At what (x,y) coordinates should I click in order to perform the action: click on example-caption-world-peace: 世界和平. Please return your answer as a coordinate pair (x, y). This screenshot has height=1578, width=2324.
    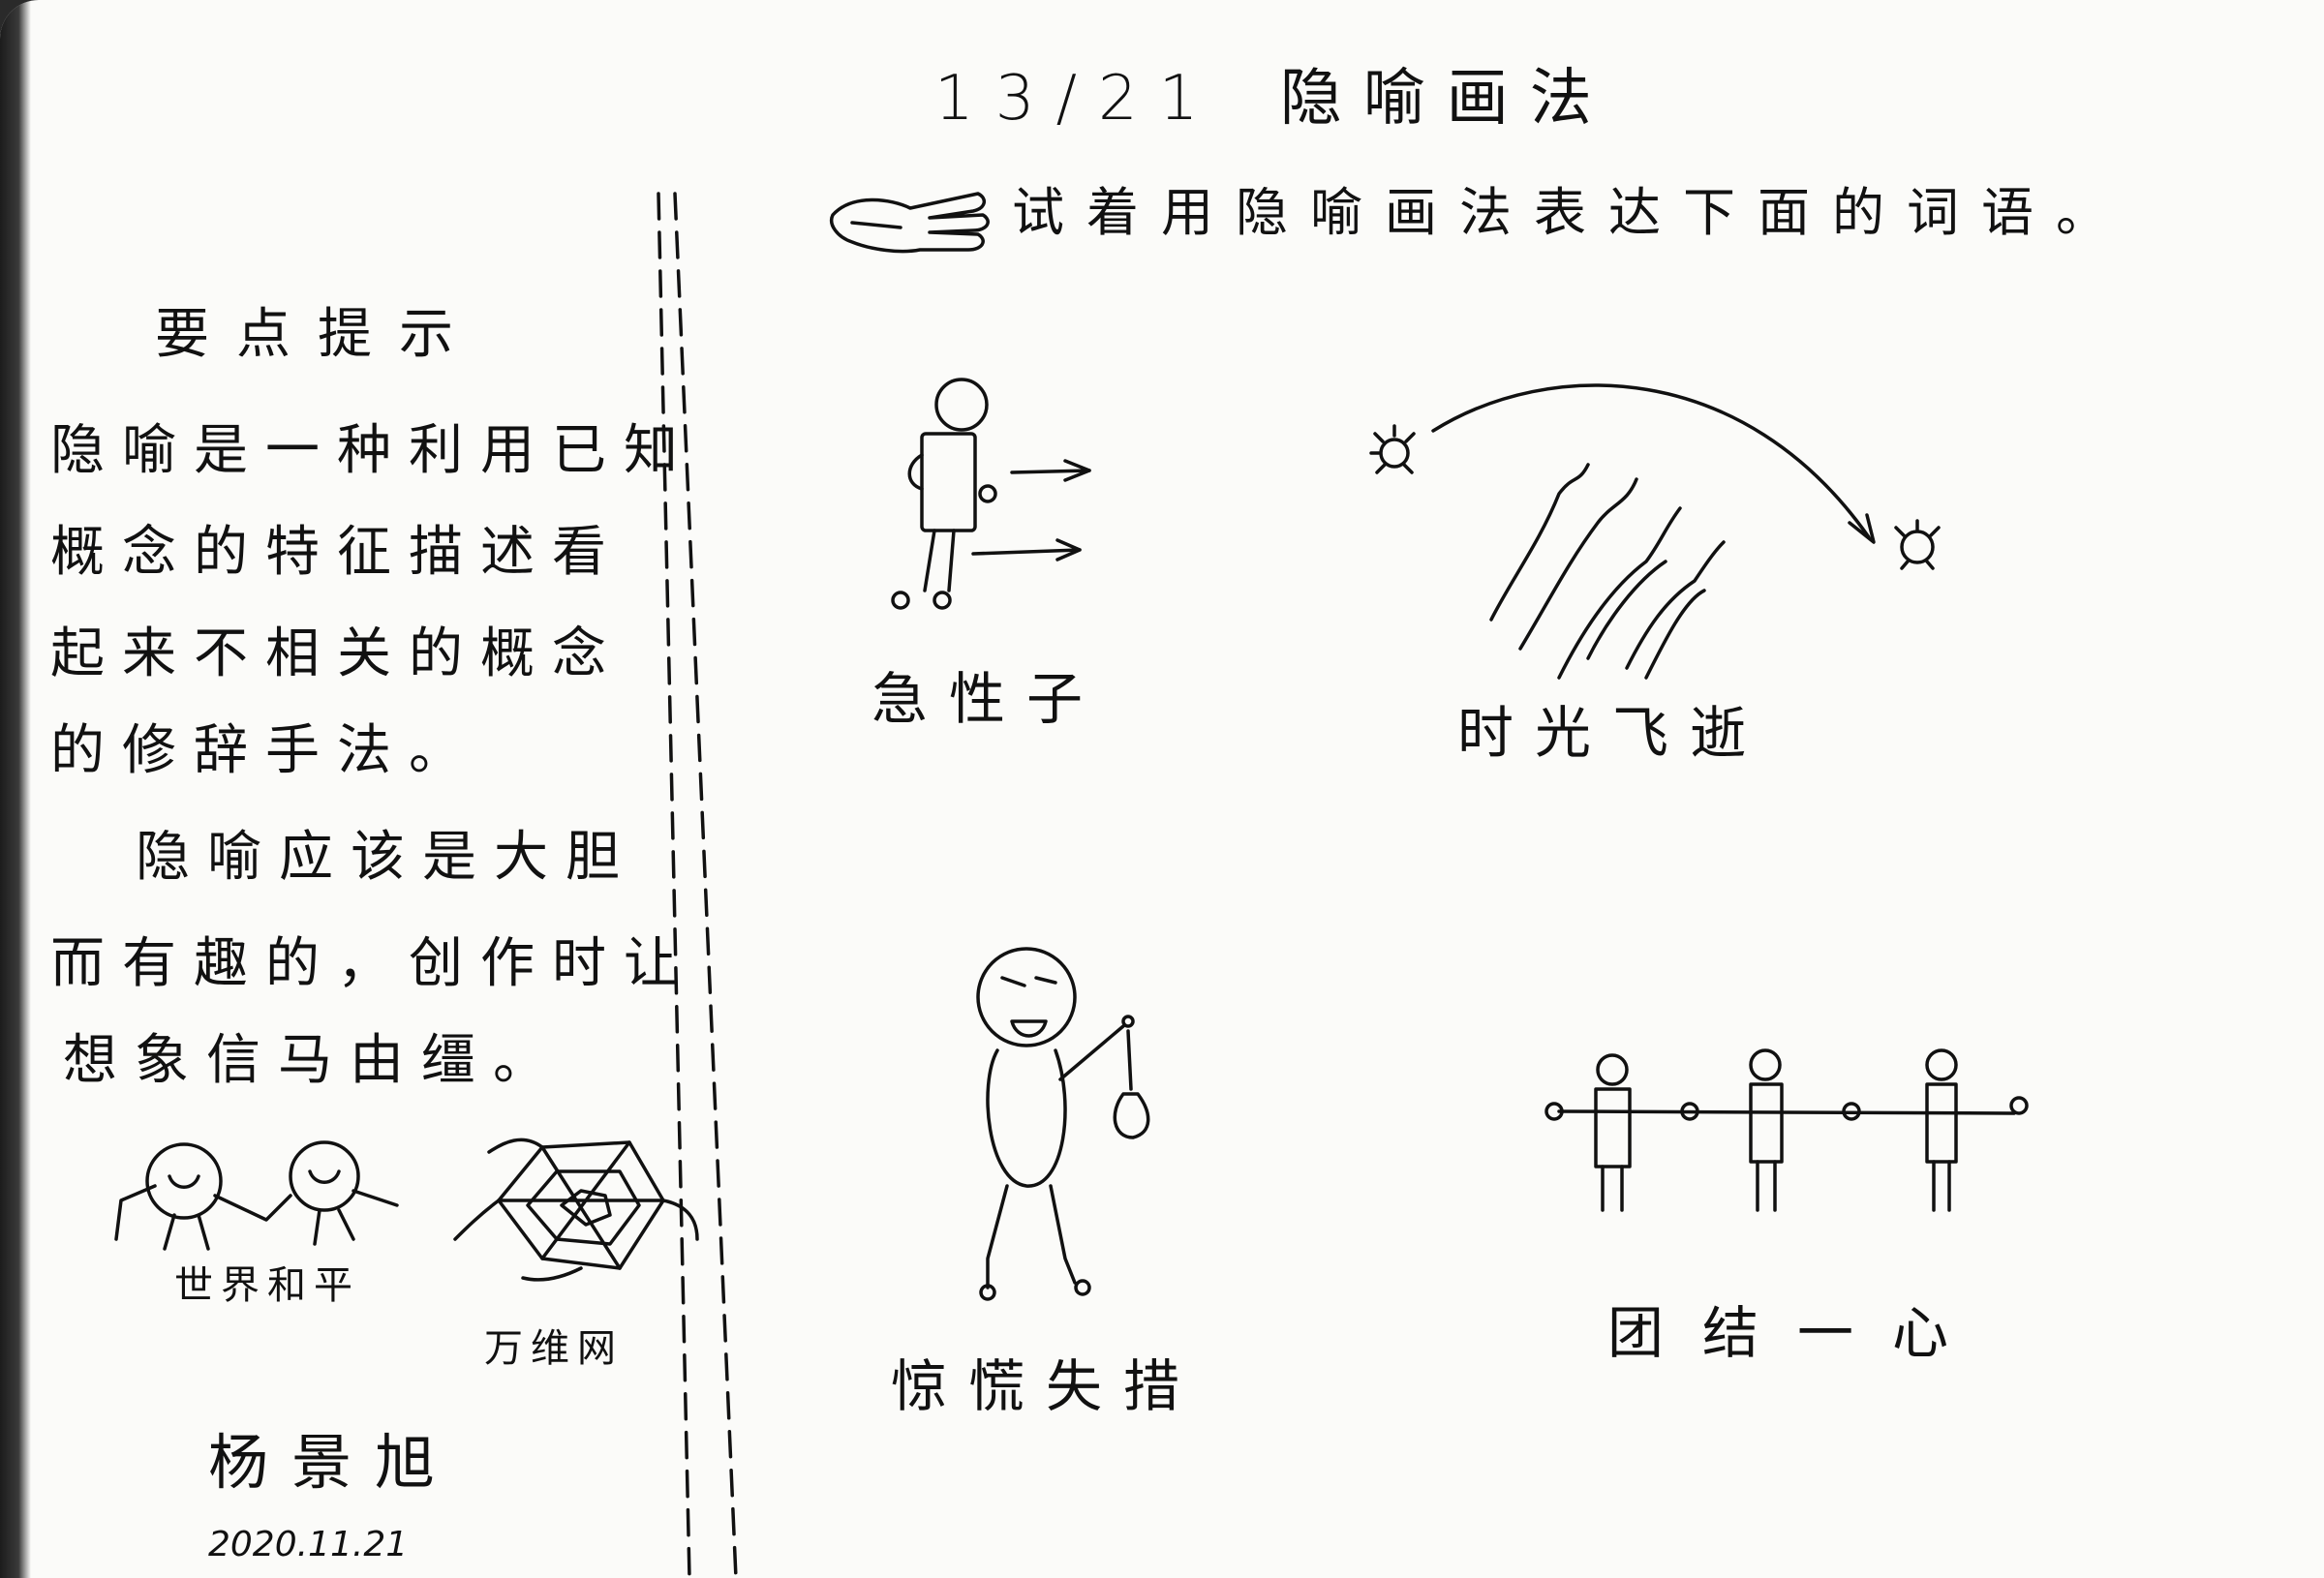
    Looking at the image, I should click on (267, 1285).